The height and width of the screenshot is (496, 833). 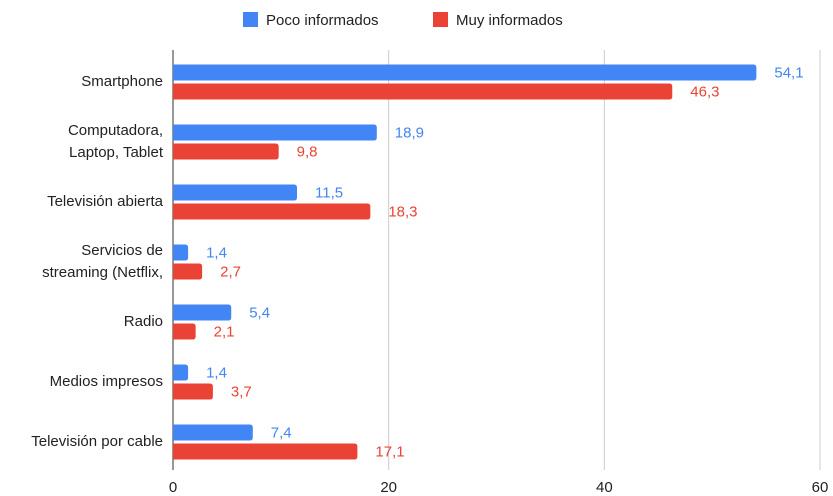 I want to click on x-tick-label: 20, so click(x=388, y=487).